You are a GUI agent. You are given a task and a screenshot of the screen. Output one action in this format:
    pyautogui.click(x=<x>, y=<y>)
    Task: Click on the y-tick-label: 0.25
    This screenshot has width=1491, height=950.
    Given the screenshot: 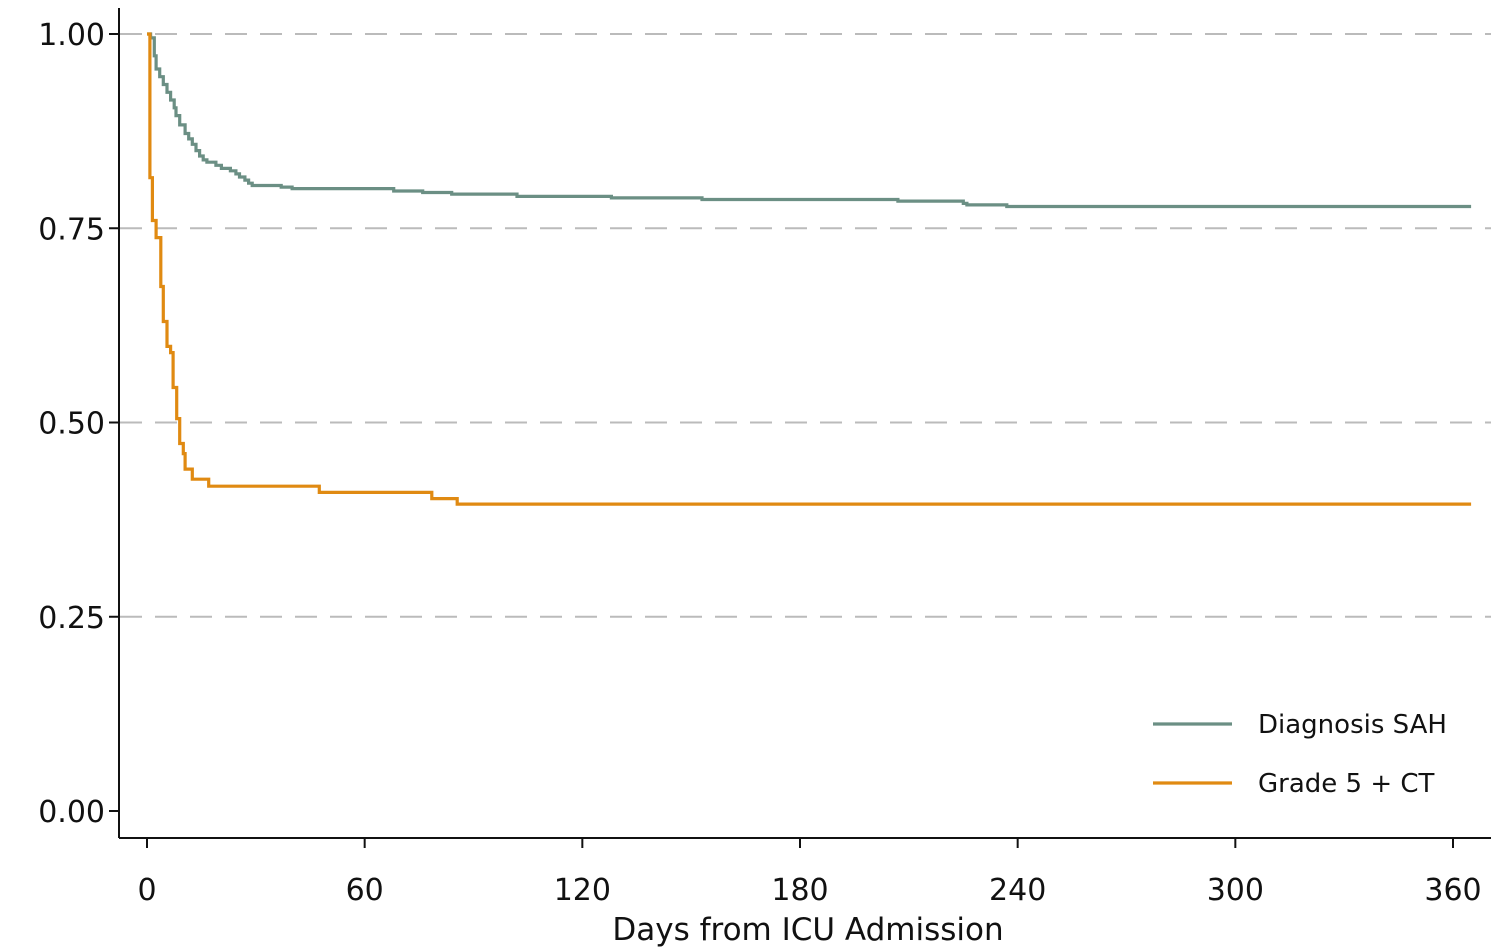 What is the action you would take?
    pyautogui.click(x=71, y=618)
    